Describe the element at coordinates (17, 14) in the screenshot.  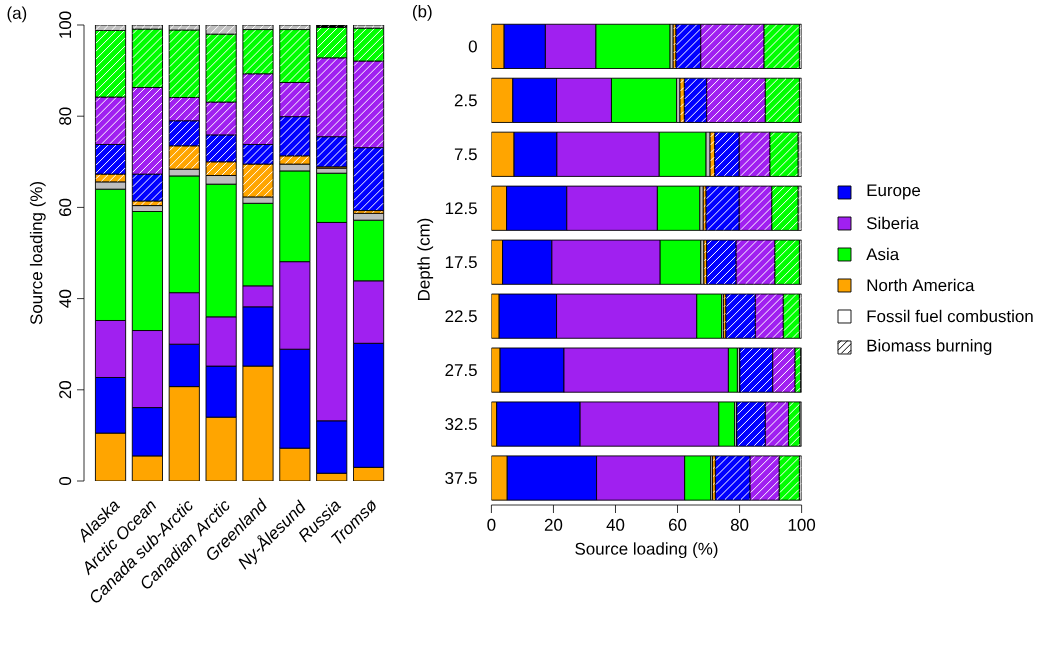
I see `chart-title: (a)` at that location.